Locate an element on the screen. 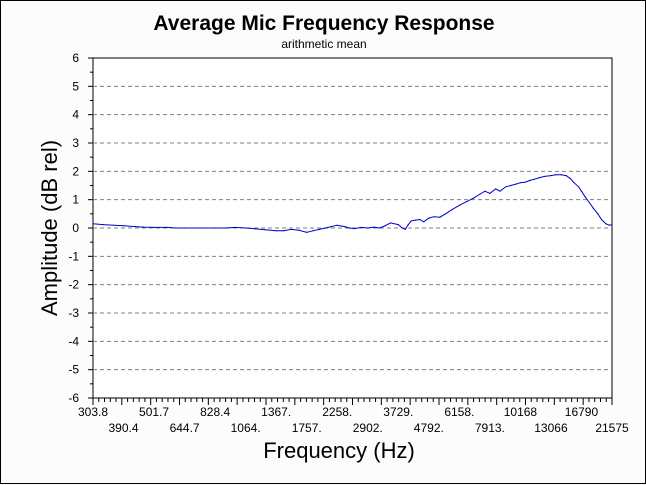  x-tick-label: 1367. is located at coordinates (276, 412).